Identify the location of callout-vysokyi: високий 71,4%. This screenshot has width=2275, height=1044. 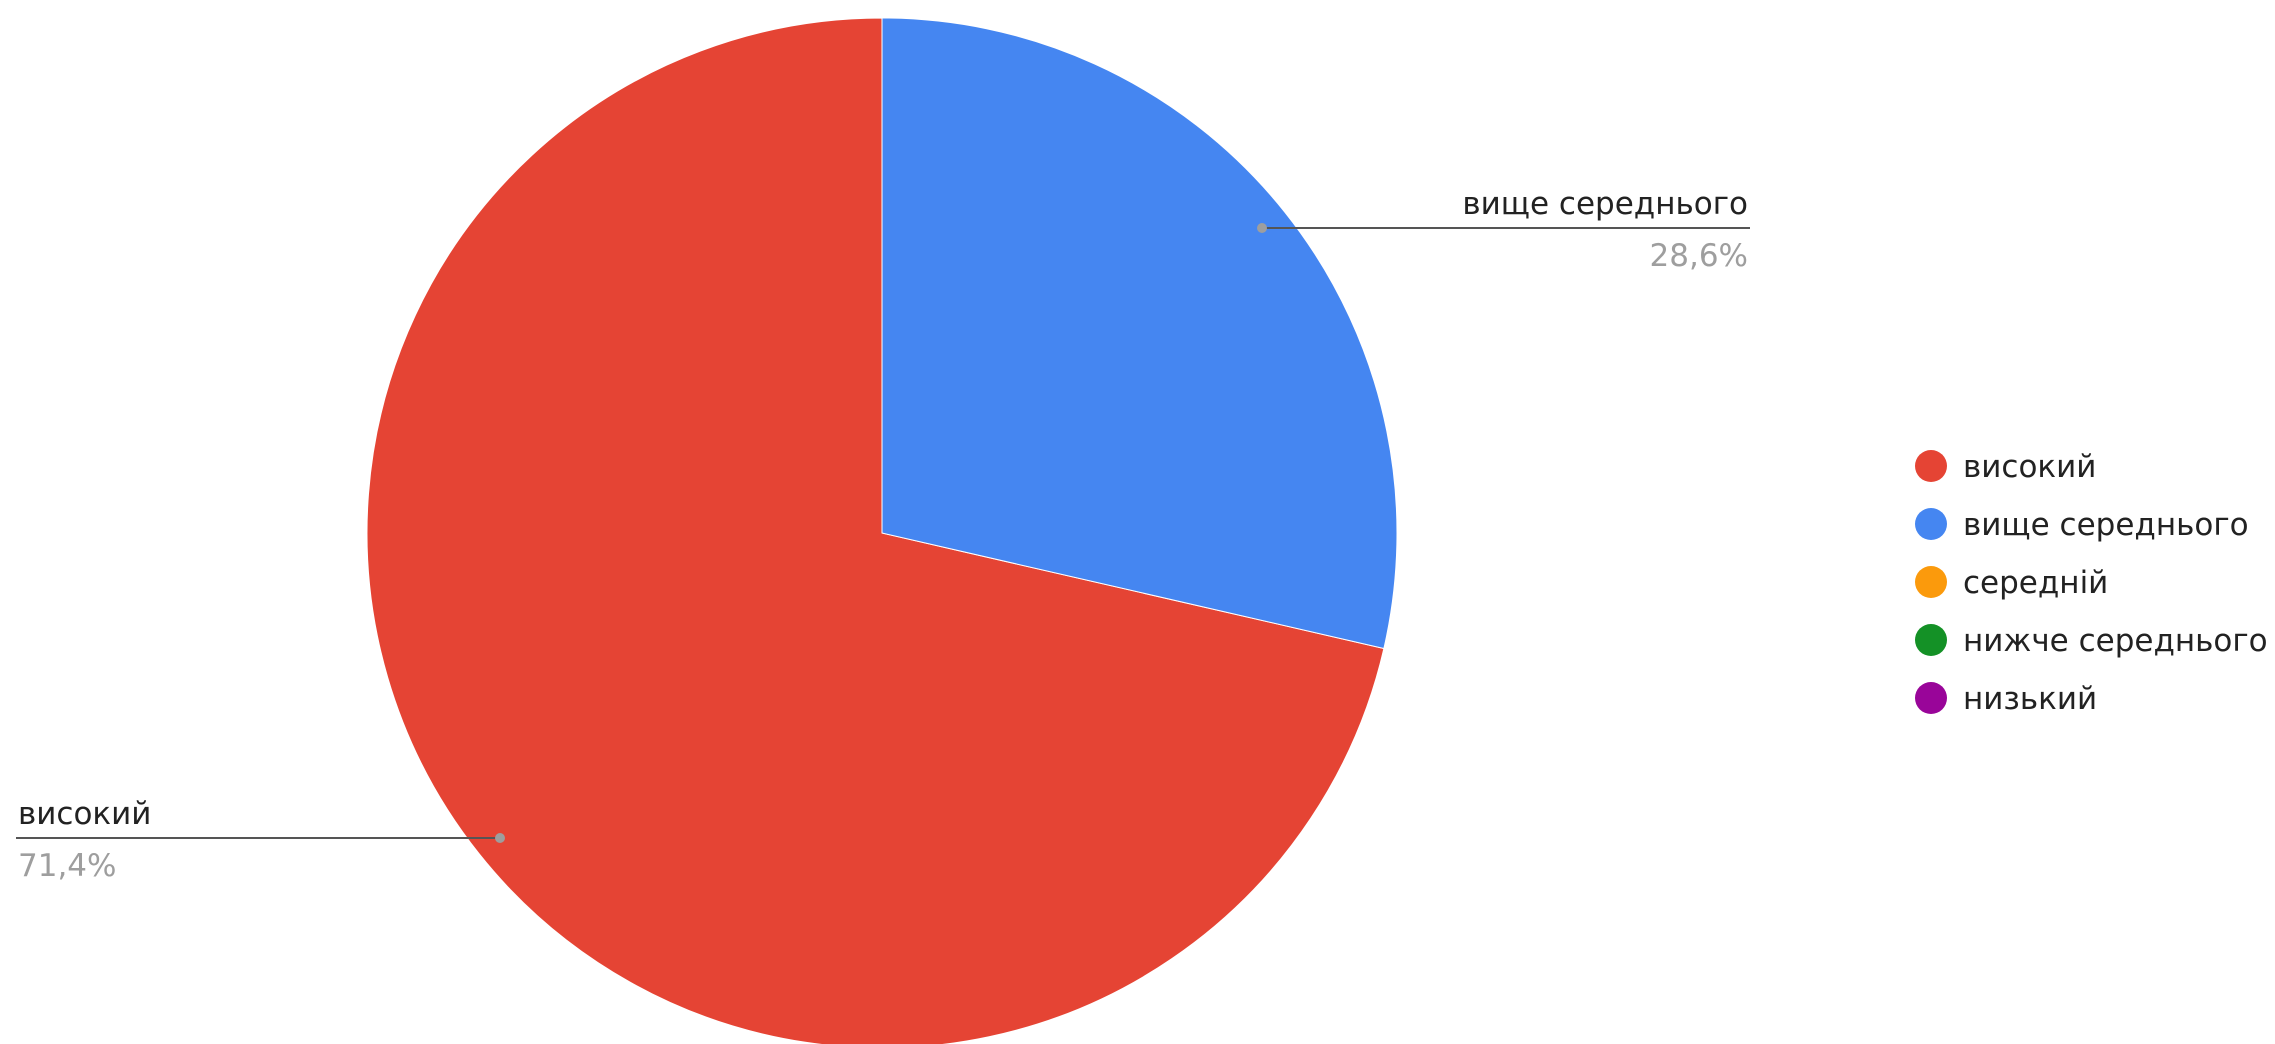
(260, 840).